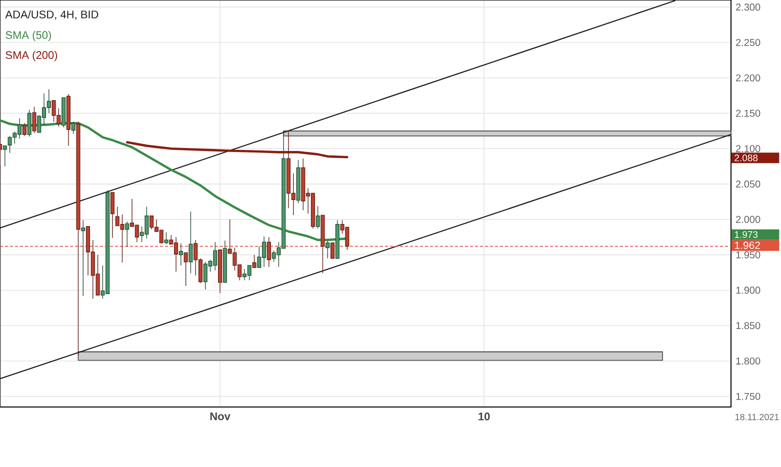  I want to click on y-tick-label: 2.150, so click(748, 113).